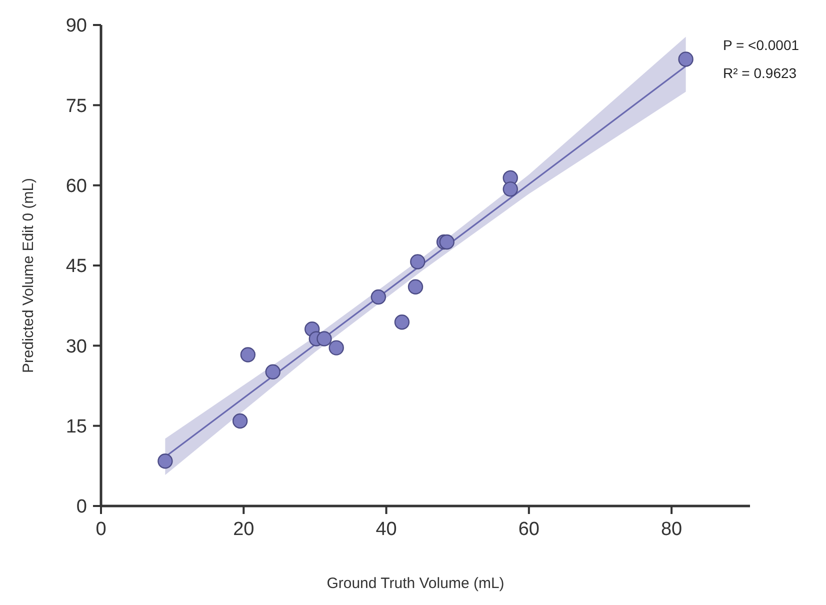  Describe the element at coordinates (386, 529) in the screenshot. I see `x-tick-label: 40` at that location.